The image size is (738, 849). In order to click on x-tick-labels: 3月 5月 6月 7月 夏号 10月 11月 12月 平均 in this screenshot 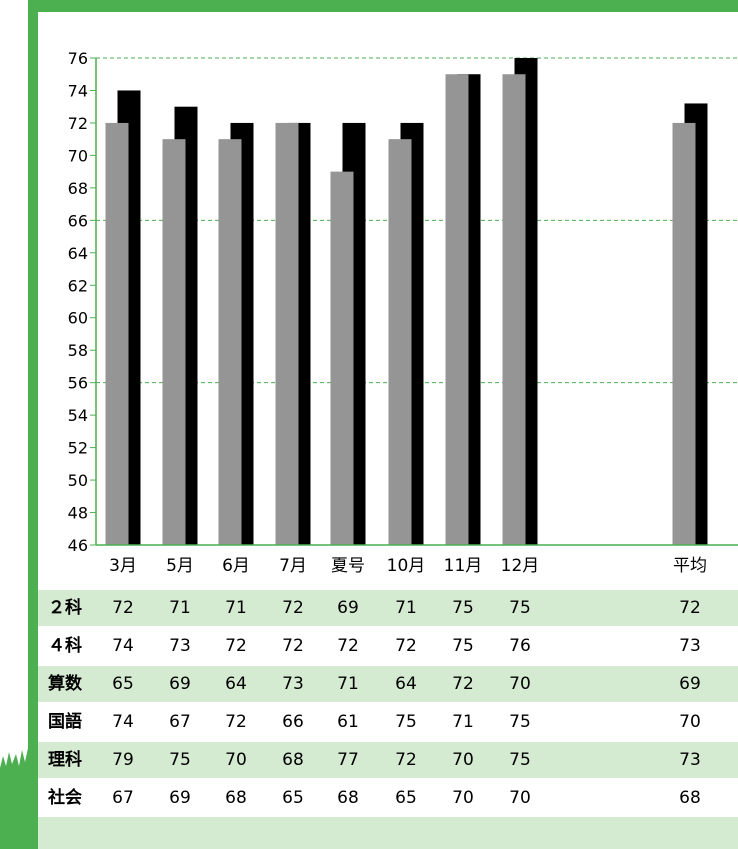, I will do `click(408, 566)`.